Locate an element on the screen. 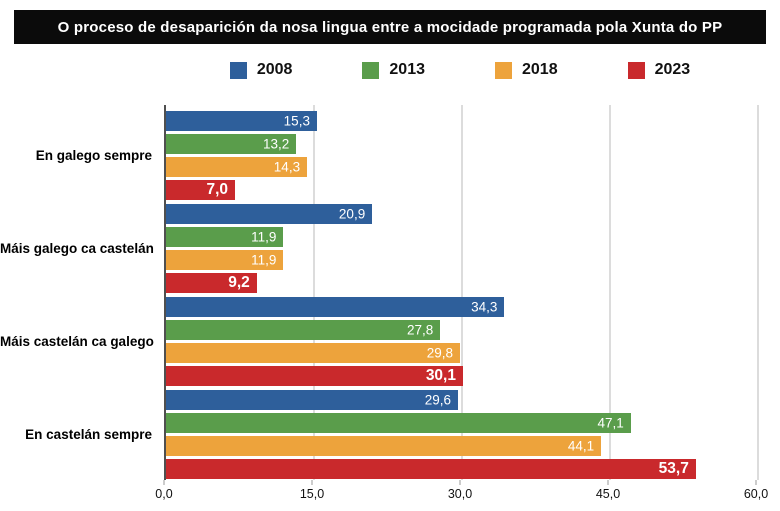  bar-2013: 47,1 is located at coordinates (398, 423).